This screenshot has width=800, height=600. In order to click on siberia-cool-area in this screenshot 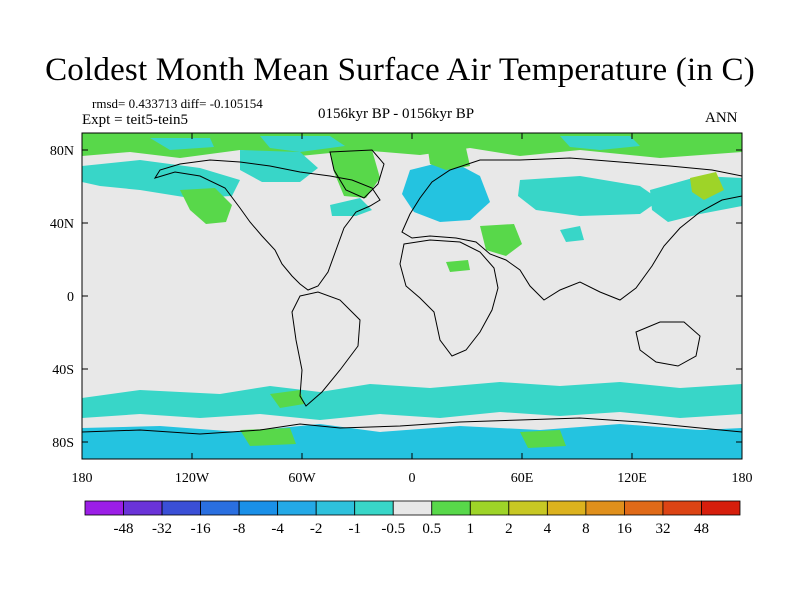, I will do `click(589, 196)`.